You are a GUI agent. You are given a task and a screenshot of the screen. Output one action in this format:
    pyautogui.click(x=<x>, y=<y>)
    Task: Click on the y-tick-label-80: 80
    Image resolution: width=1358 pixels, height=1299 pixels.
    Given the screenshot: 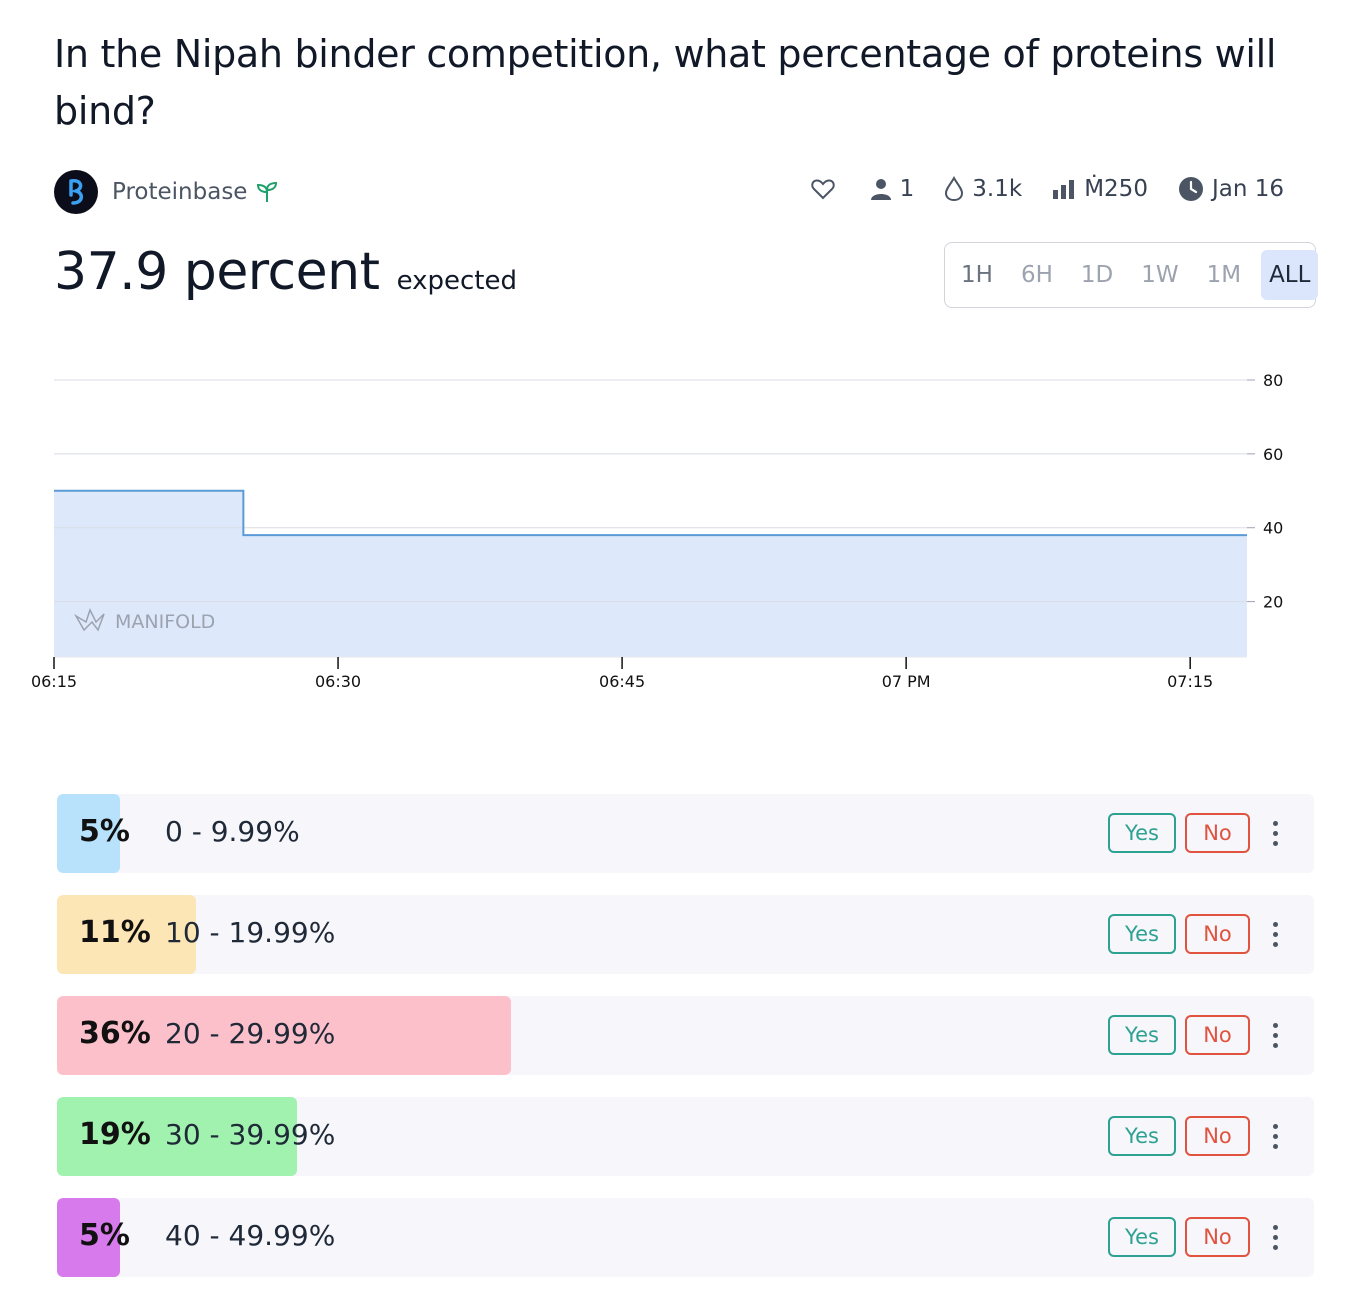 What is the action you would take?
    pyautogui.click(x=1273, y=380)
    